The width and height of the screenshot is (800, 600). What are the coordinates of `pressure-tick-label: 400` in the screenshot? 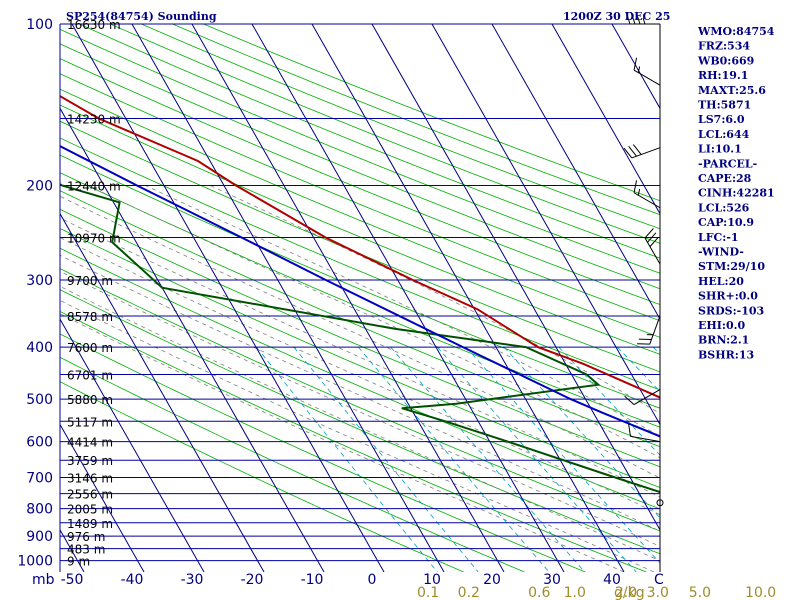 It's located at (39, 348).